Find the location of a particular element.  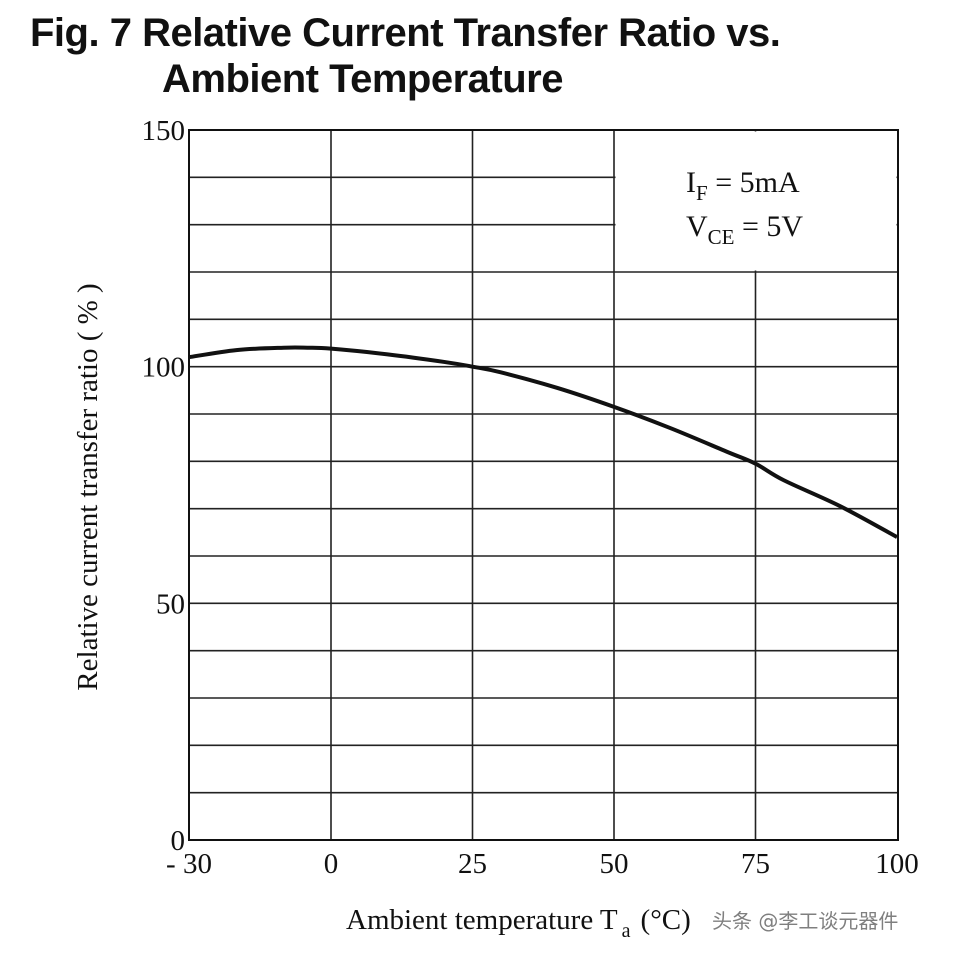

watermark-text: 头条 @李工谈元器件 is located at coordinates (805, 921).